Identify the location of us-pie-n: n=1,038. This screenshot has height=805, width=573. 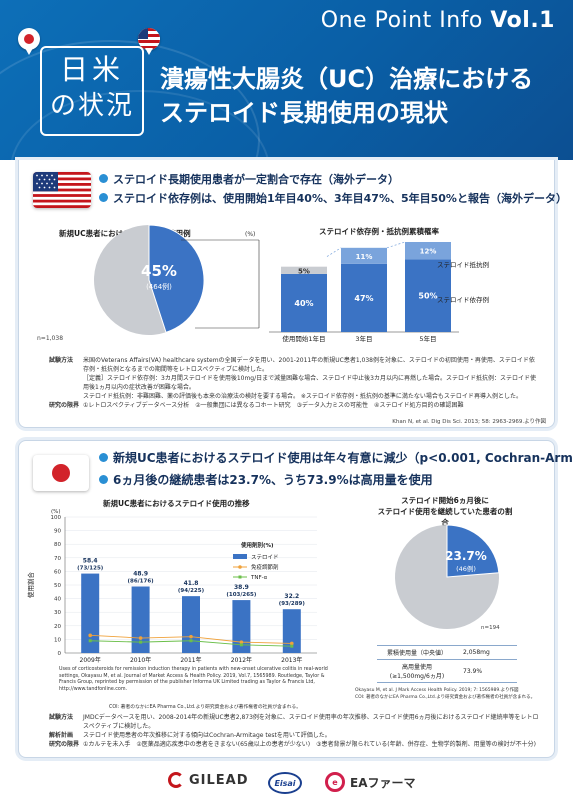
(50, 338).